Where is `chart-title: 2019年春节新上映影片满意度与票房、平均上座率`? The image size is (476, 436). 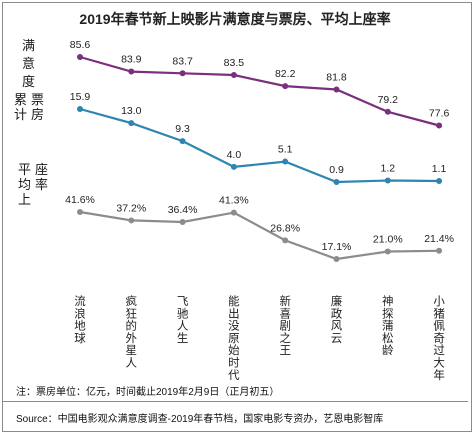
chart-title: 2019年春节新上映影片满意度与票房、平均上座率 is located at coordinates (235, 19).